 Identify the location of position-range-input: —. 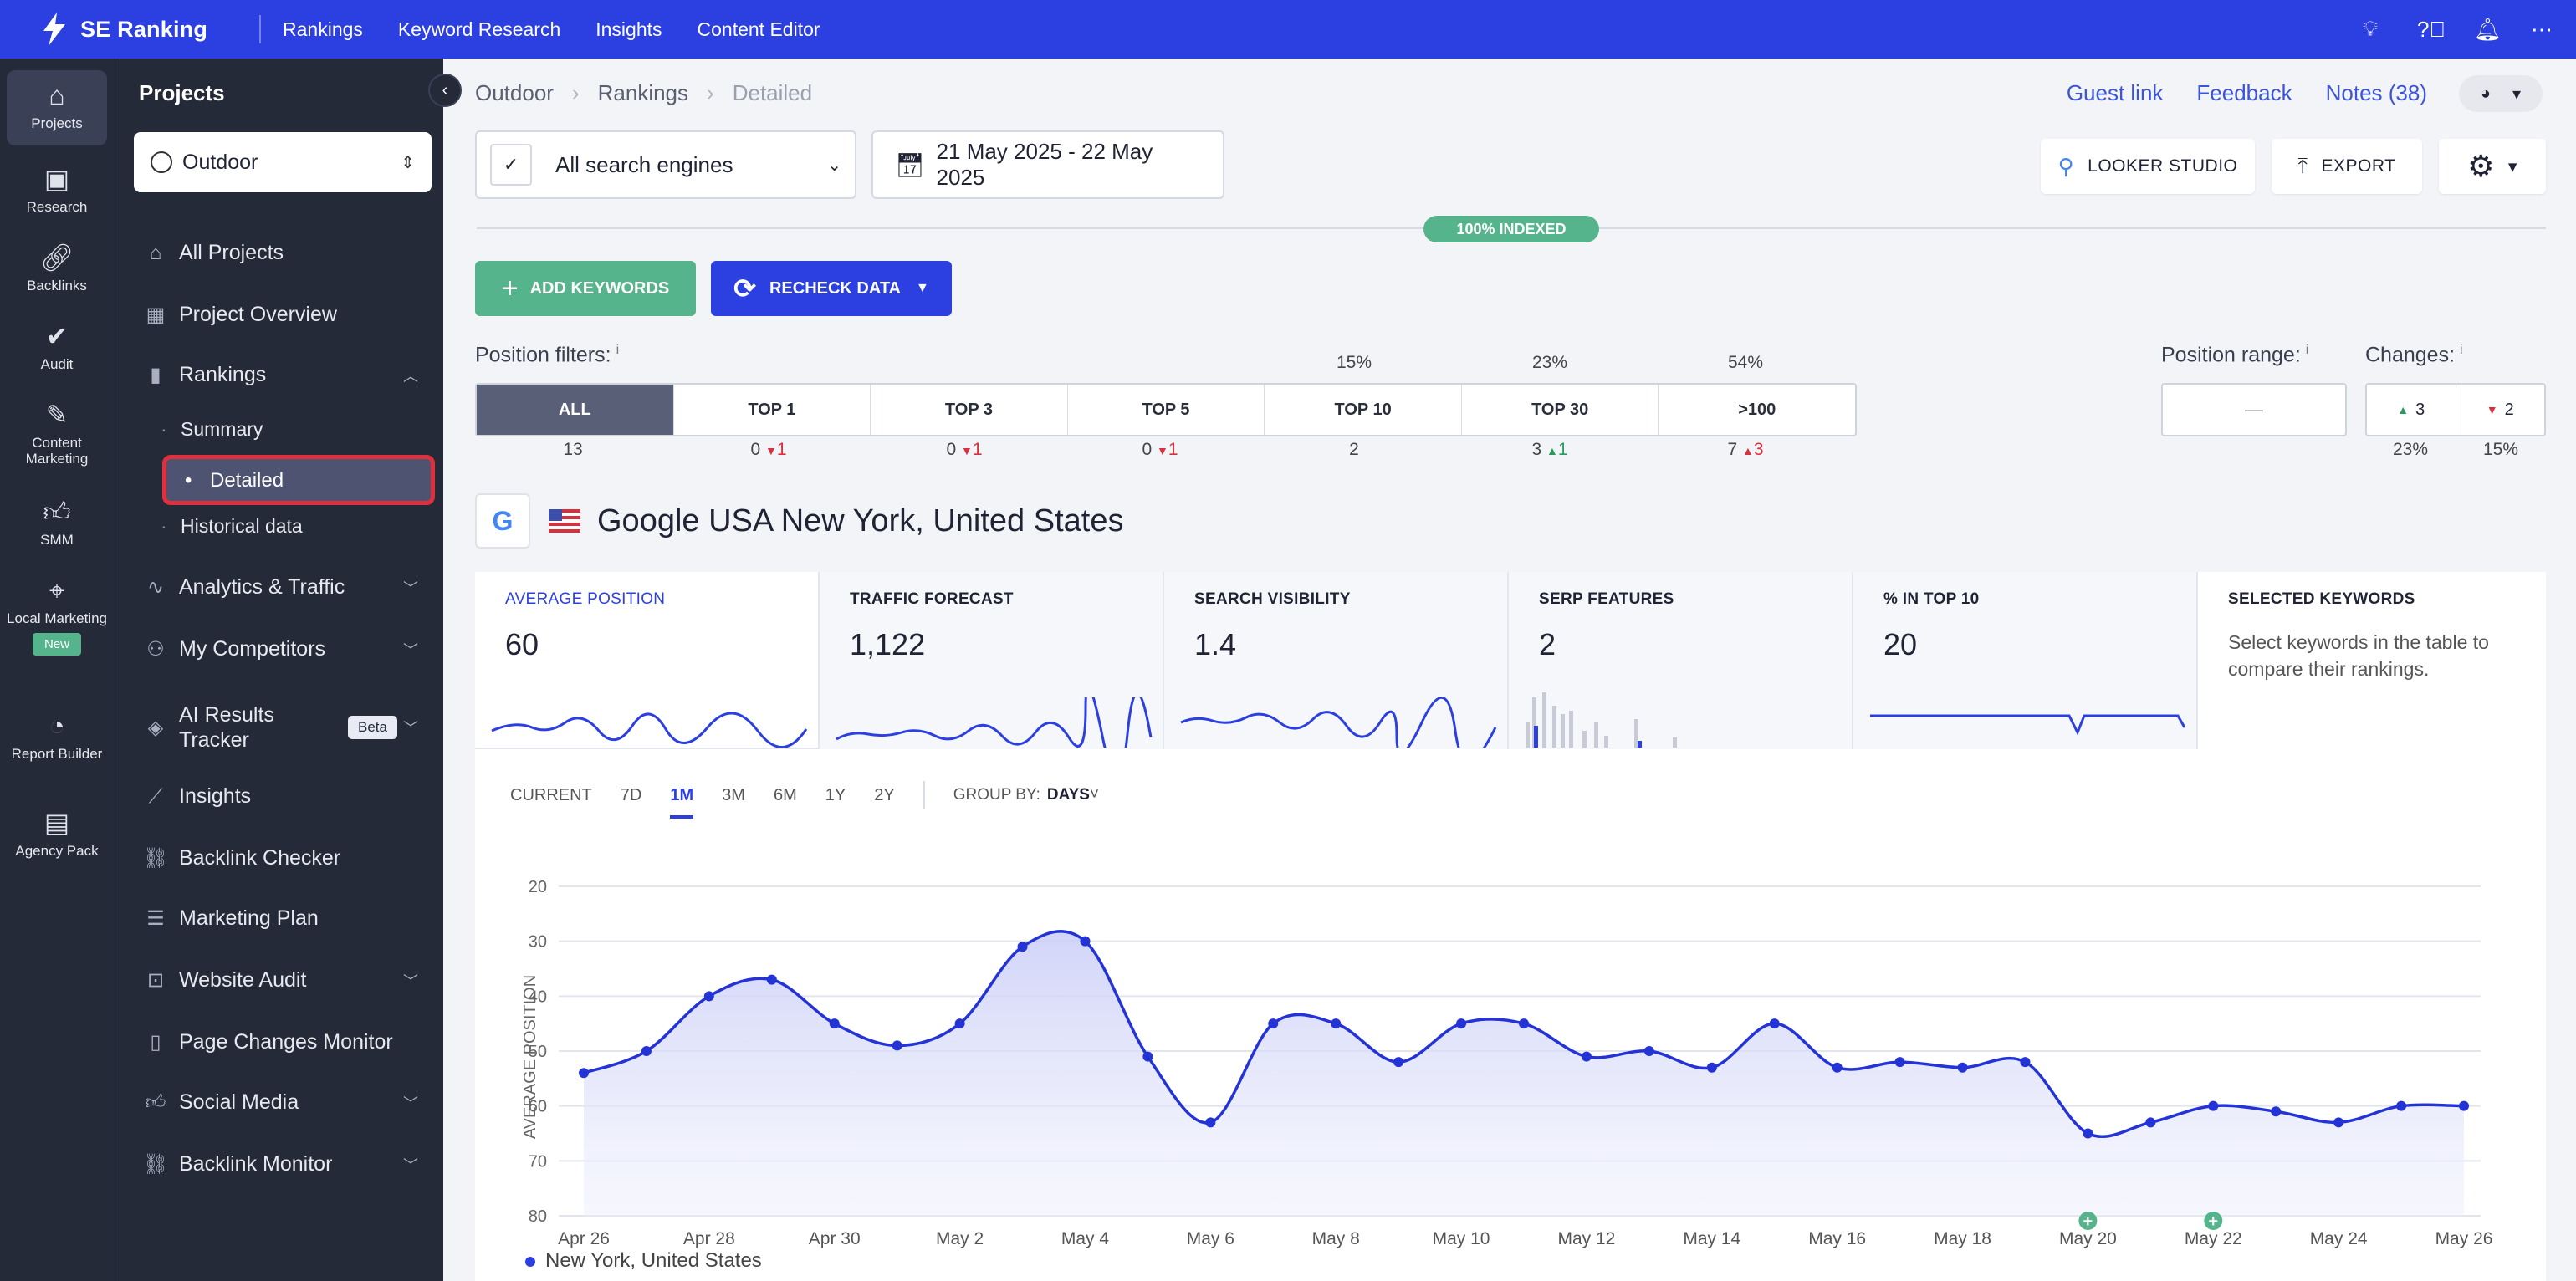
(2254, 409).